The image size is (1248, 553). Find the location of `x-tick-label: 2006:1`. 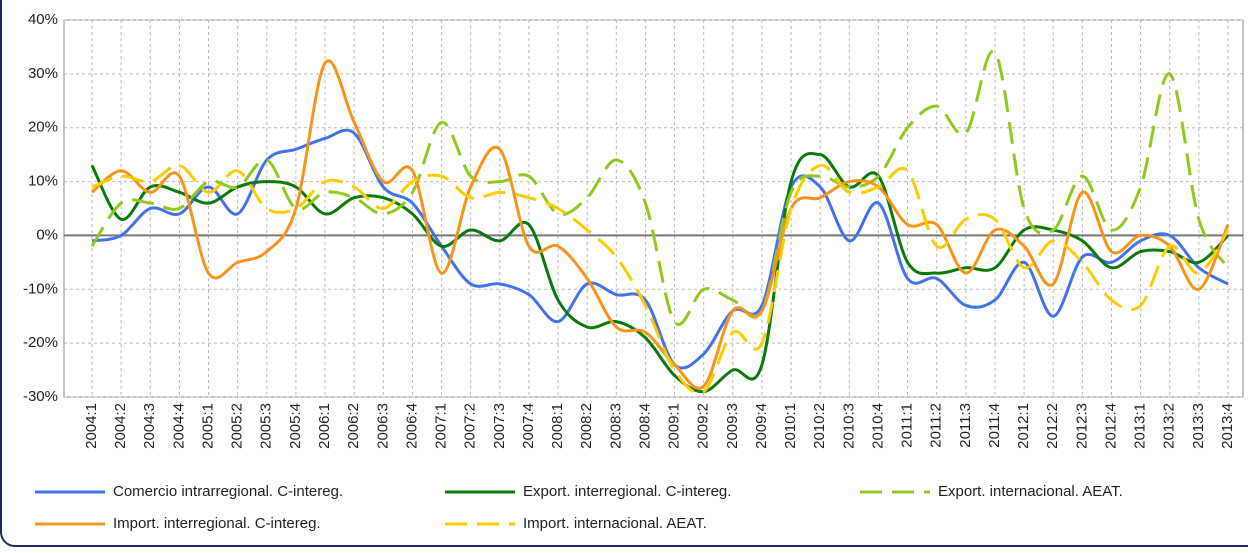

x-tick-label: 2006:1 is located at coordinates (324, 426).